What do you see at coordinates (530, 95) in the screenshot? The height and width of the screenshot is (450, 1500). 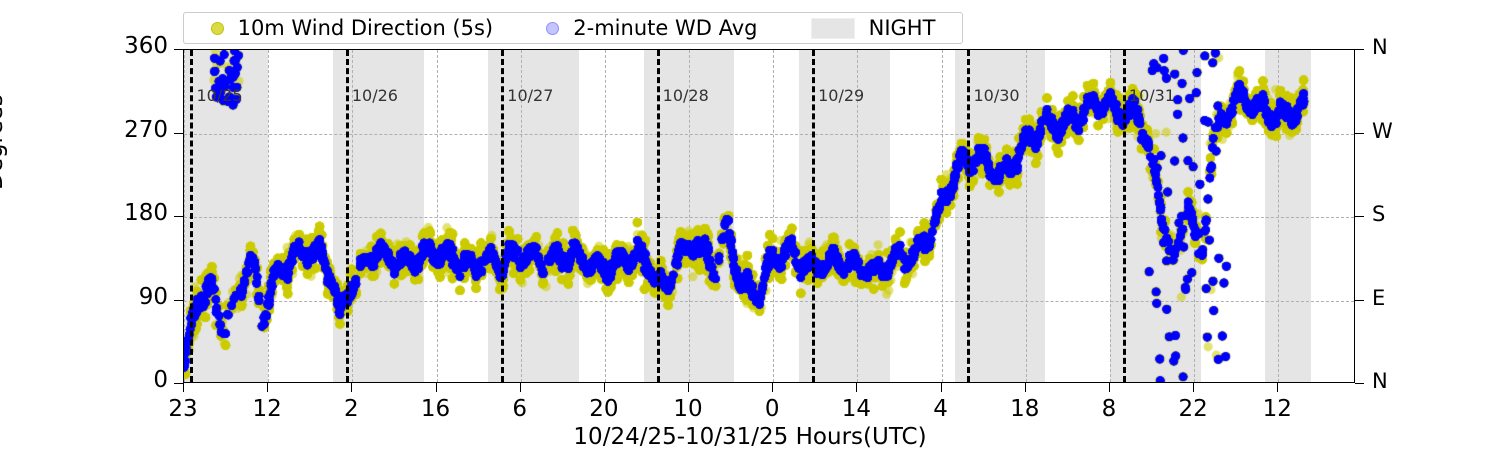 I see `day-label-10-27: 10/27` at bounding box center [530, 95].